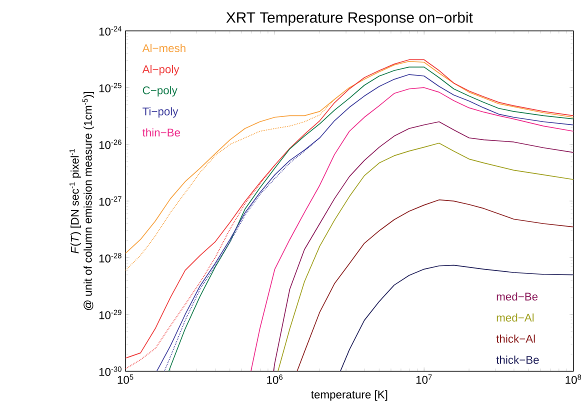 This screenshot has height=410, width=585. Describe the element at coordinates (517, 296) in the screenshot. I see `text: med−Be` at that location.